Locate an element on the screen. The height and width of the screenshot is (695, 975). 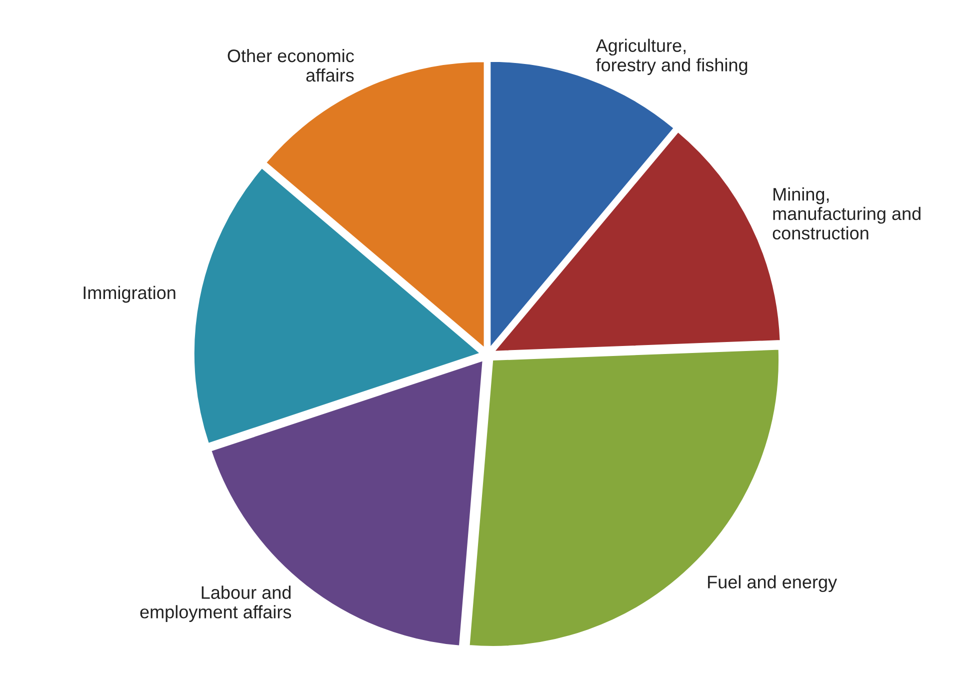
slice-label: Labour and employment affairs is located at coordinates (216, 604).